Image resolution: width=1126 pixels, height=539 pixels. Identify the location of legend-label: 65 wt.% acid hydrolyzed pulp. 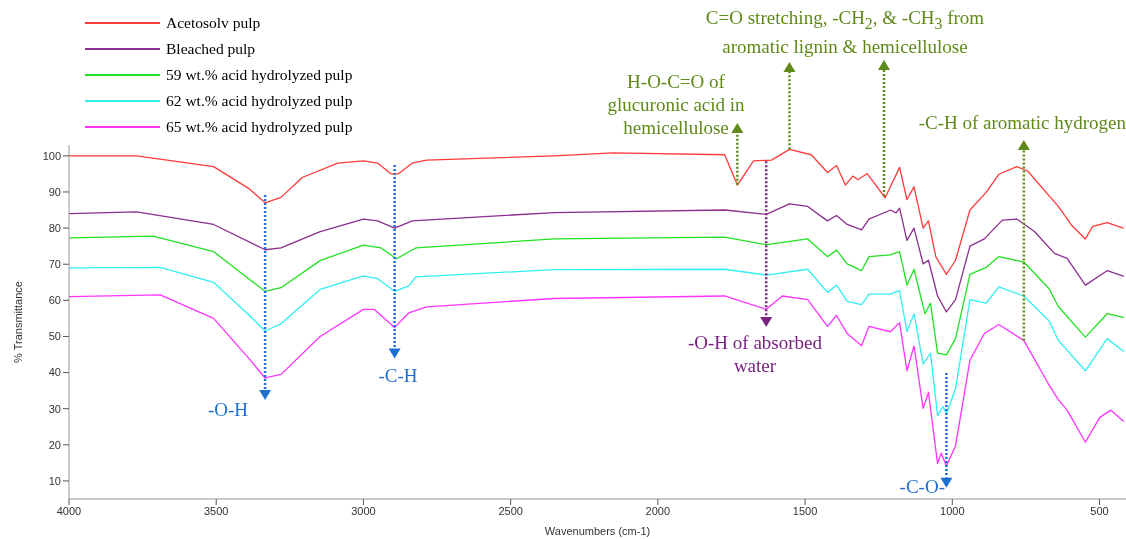
(259, 127).